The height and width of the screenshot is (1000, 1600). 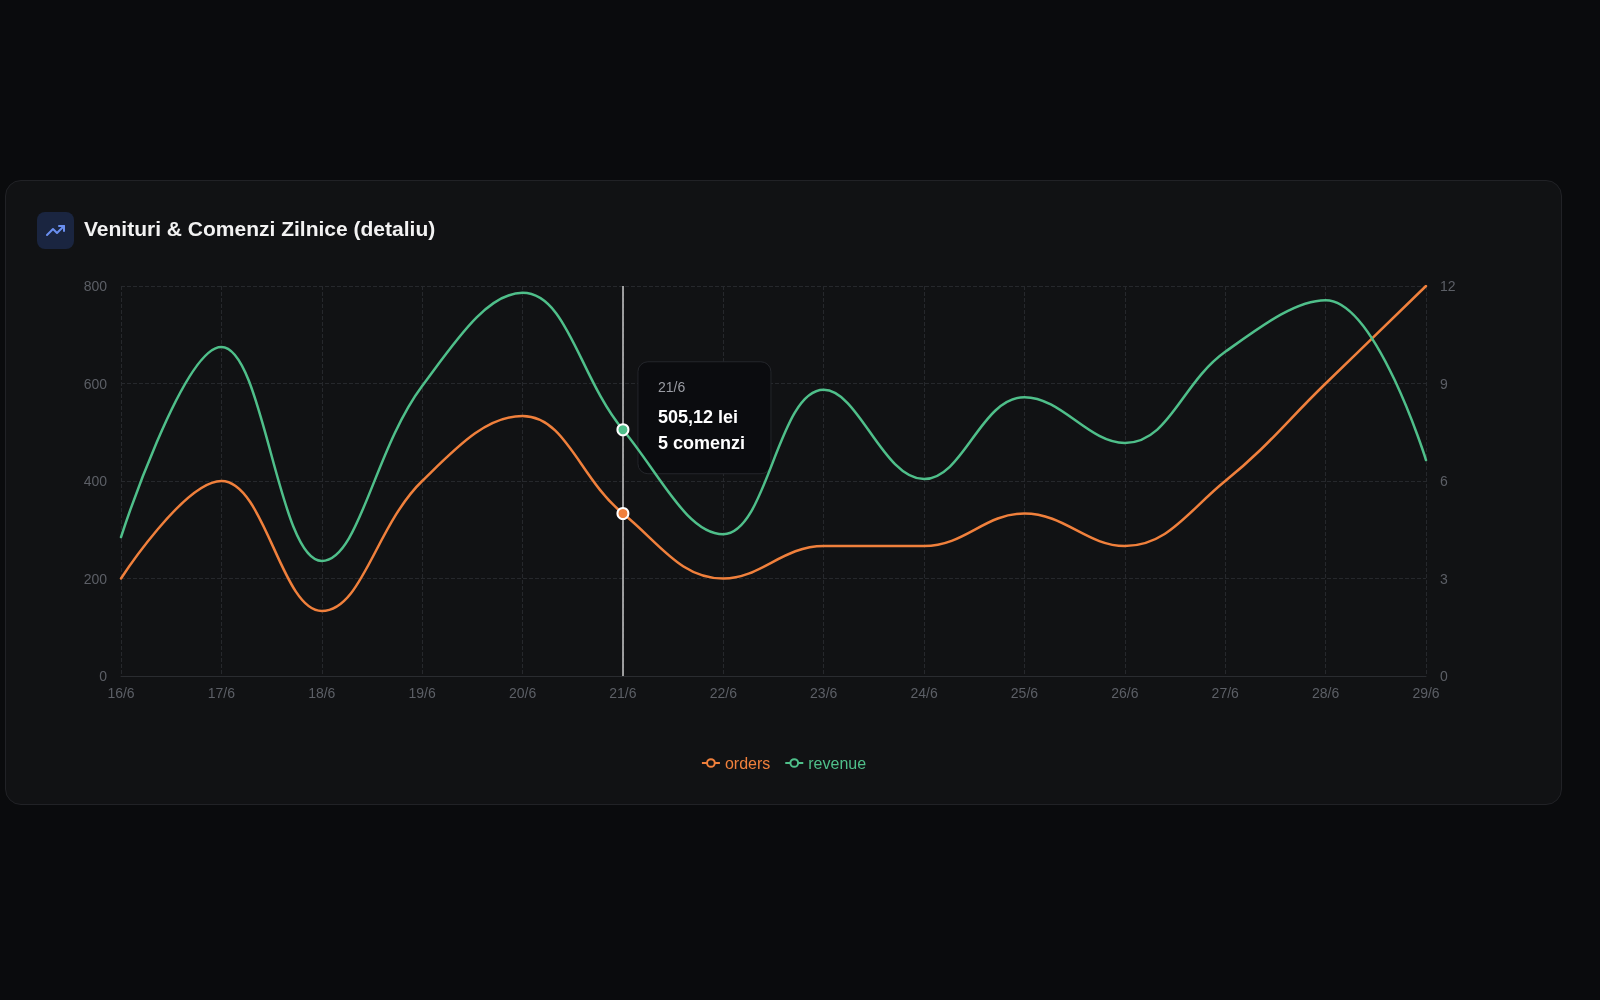 What do you see at coordinates (701, 415) in the screenshot?
I see `annotation: 21/6 505,12 lei 5 comenzi` at bounding box center [701, 415].